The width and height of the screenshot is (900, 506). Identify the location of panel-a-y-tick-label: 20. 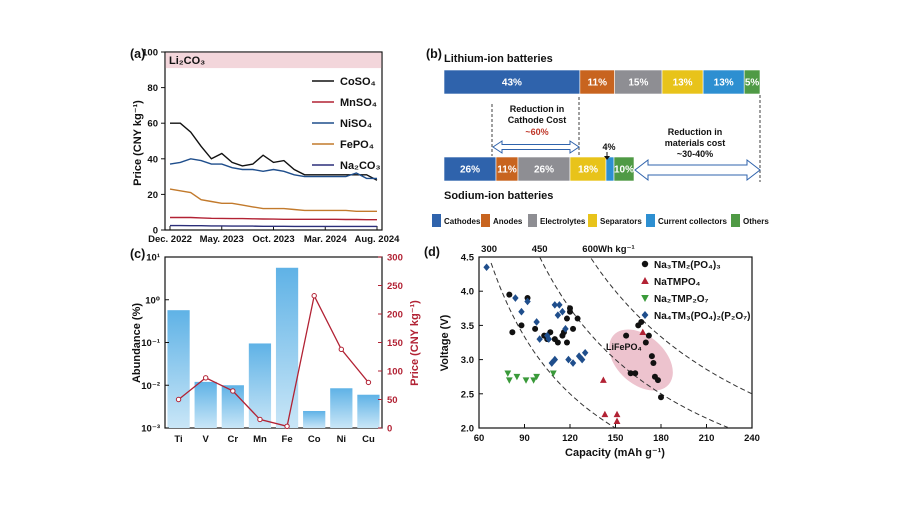
(152, 195).